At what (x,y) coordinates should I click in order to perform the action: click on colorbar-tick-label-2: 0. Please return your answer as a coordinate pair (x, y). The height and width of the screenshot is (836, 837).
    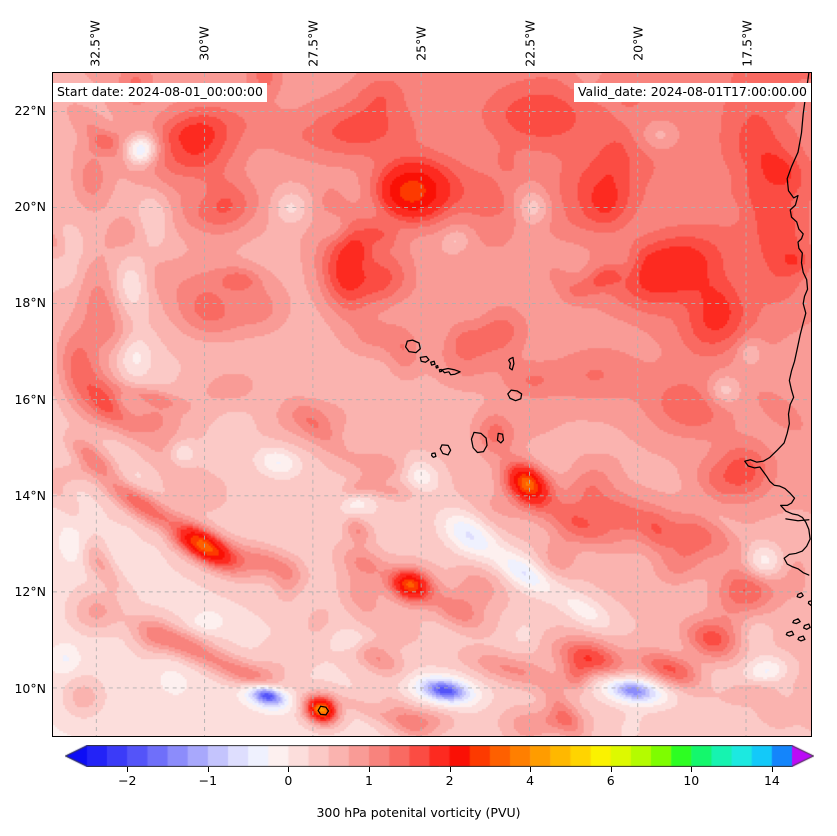
    Looking at the image, I should click on (288, 780).